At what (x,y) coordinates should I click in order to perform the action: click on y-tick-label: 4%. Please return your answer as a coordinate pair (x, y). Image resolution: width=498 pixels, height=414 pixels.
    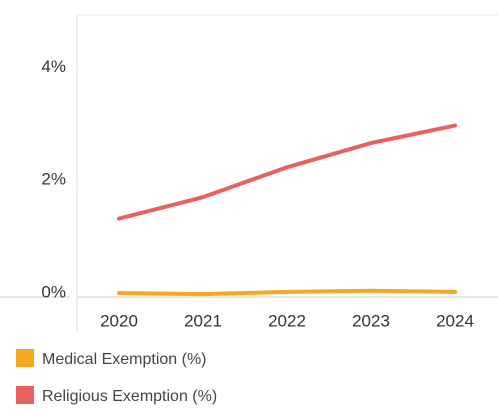
    Looking at the image, I should click on (53, 66).